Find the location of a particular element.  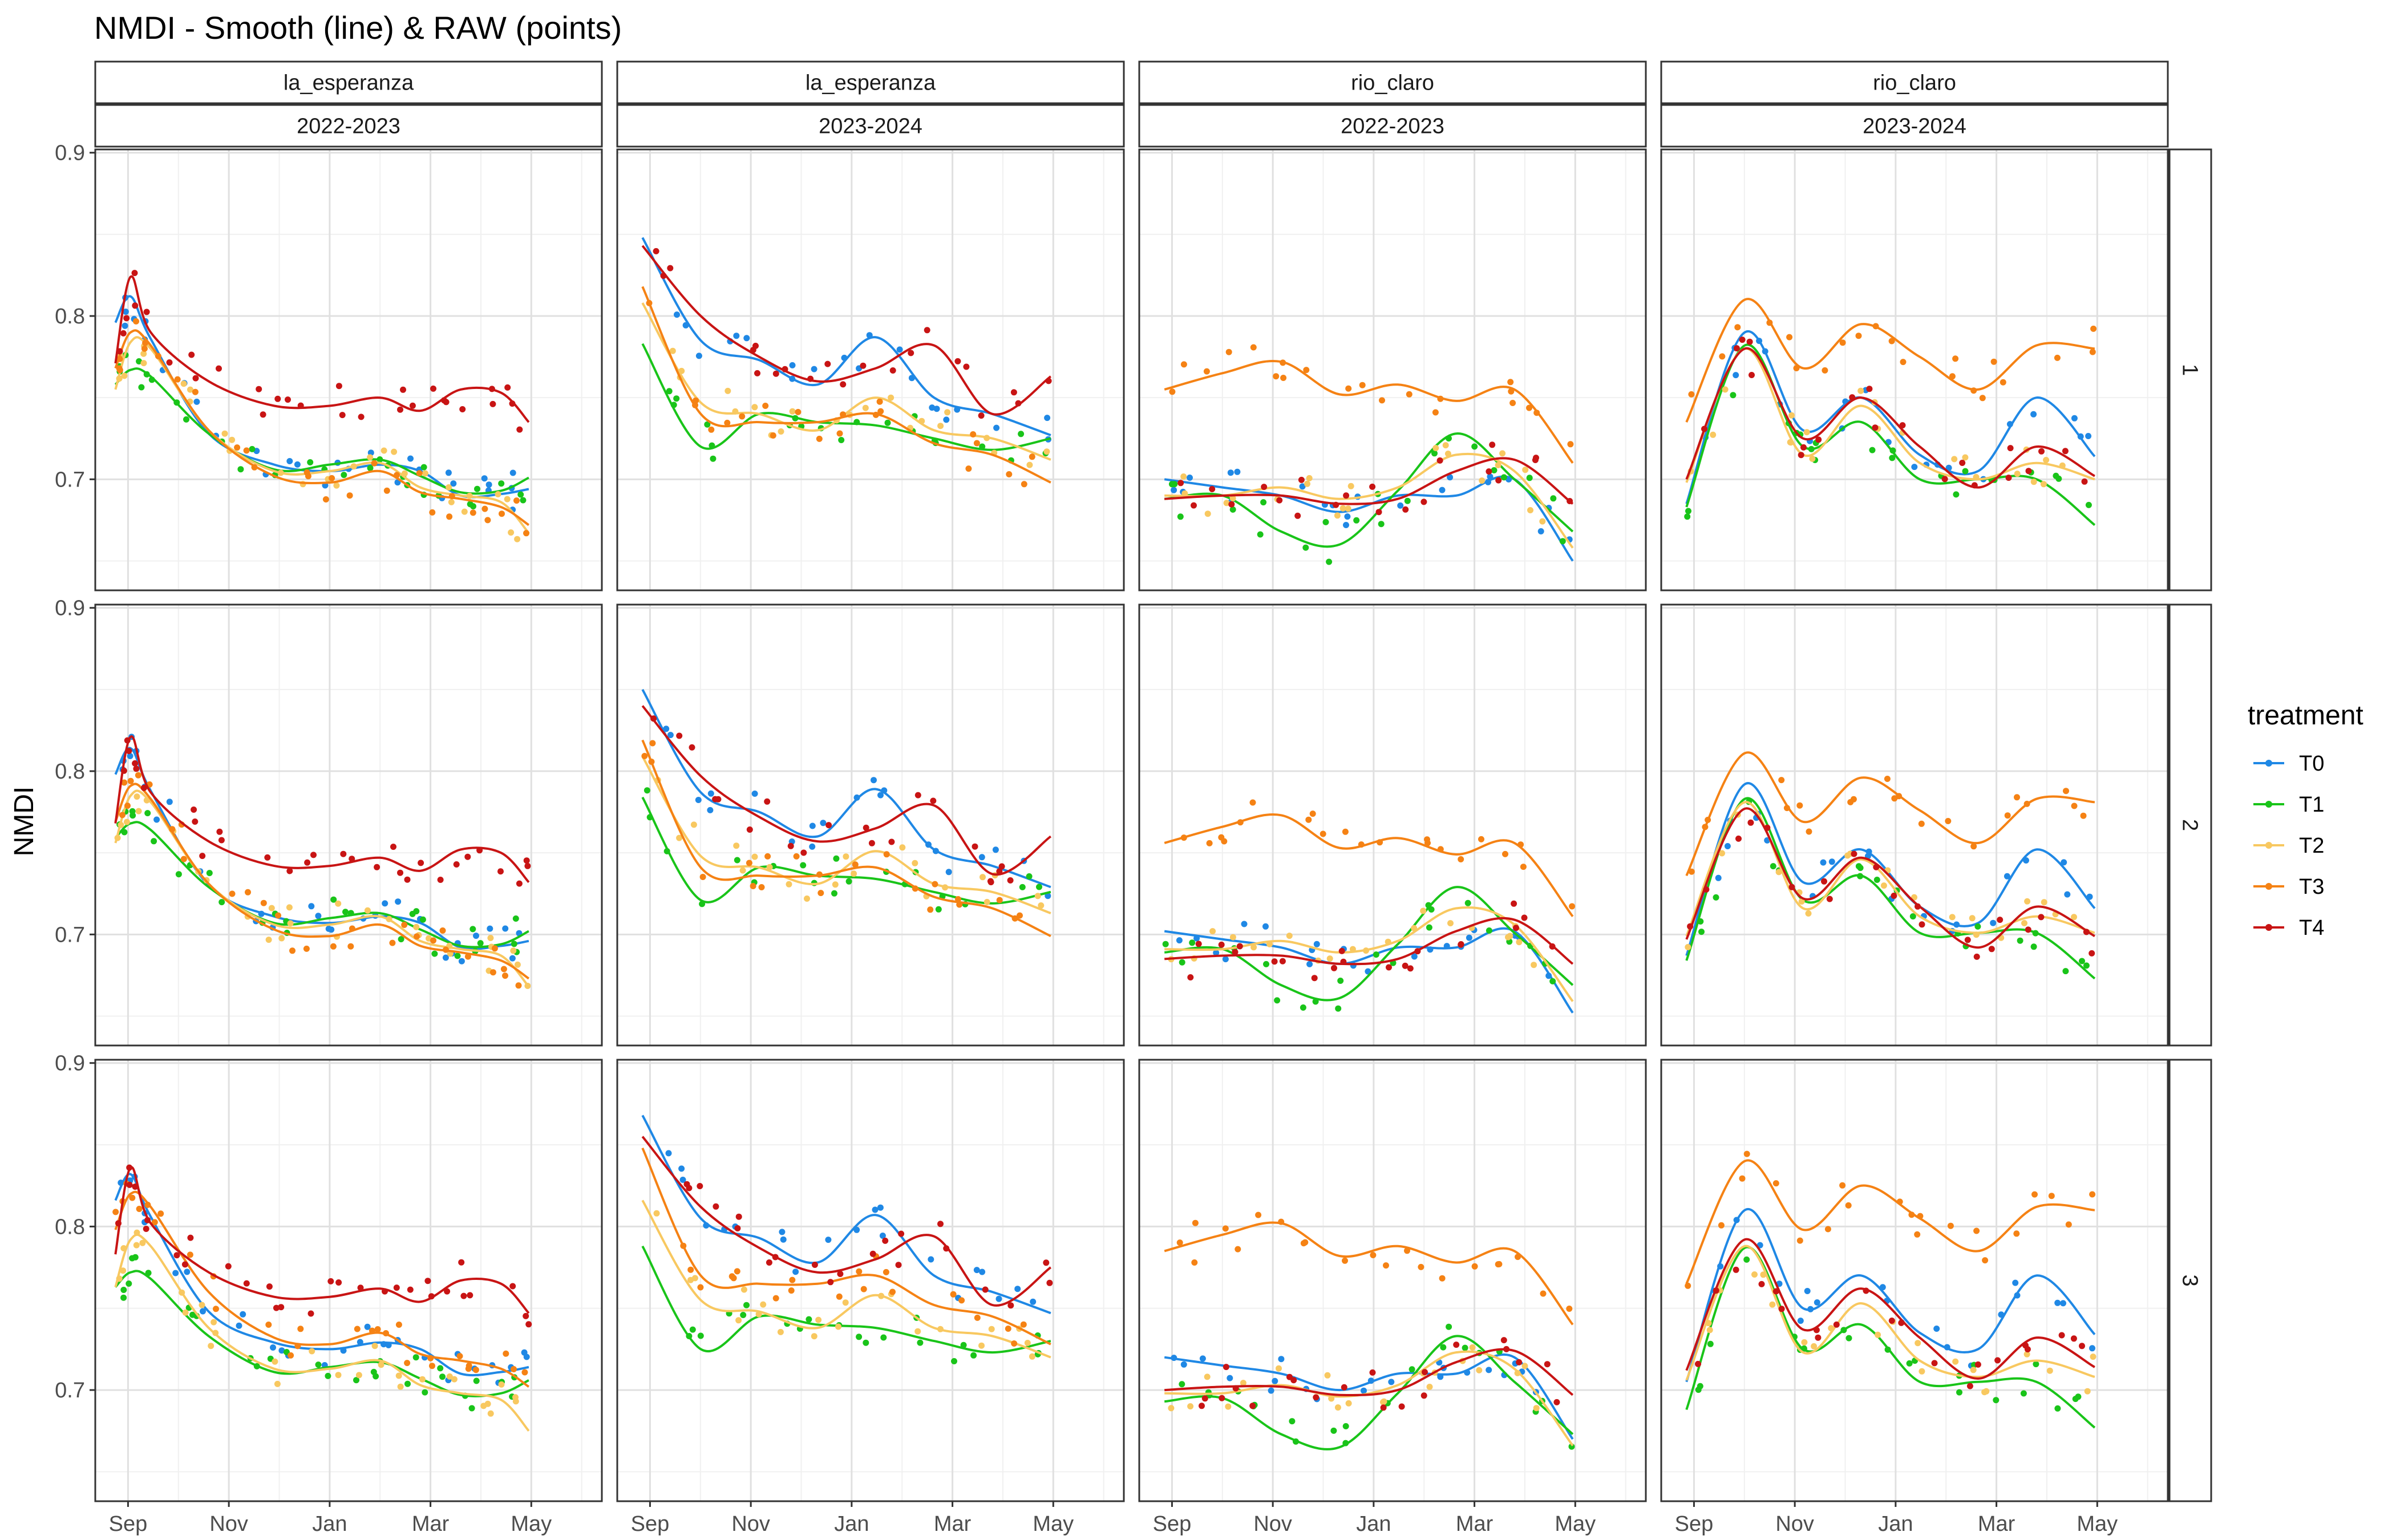

smooth-line-T4 is located at coordinates (1890, 1309).